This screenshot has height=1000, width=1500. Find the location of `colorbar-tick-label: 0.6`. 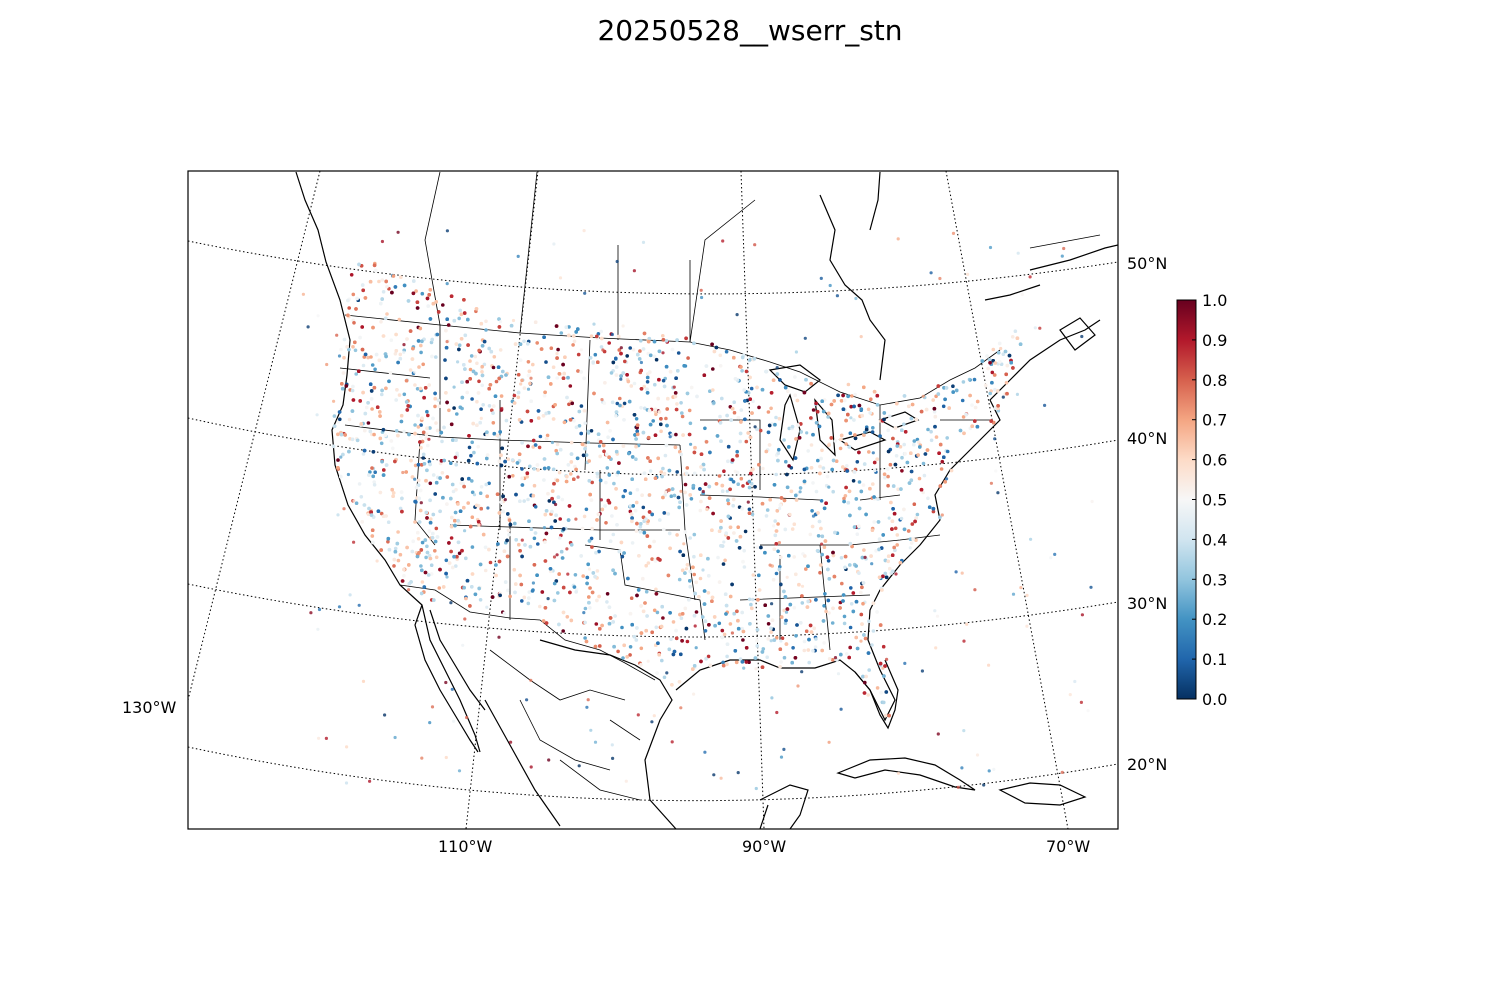

colorbar-tick-label: 0.6 is located at coordinates (1214, 460).